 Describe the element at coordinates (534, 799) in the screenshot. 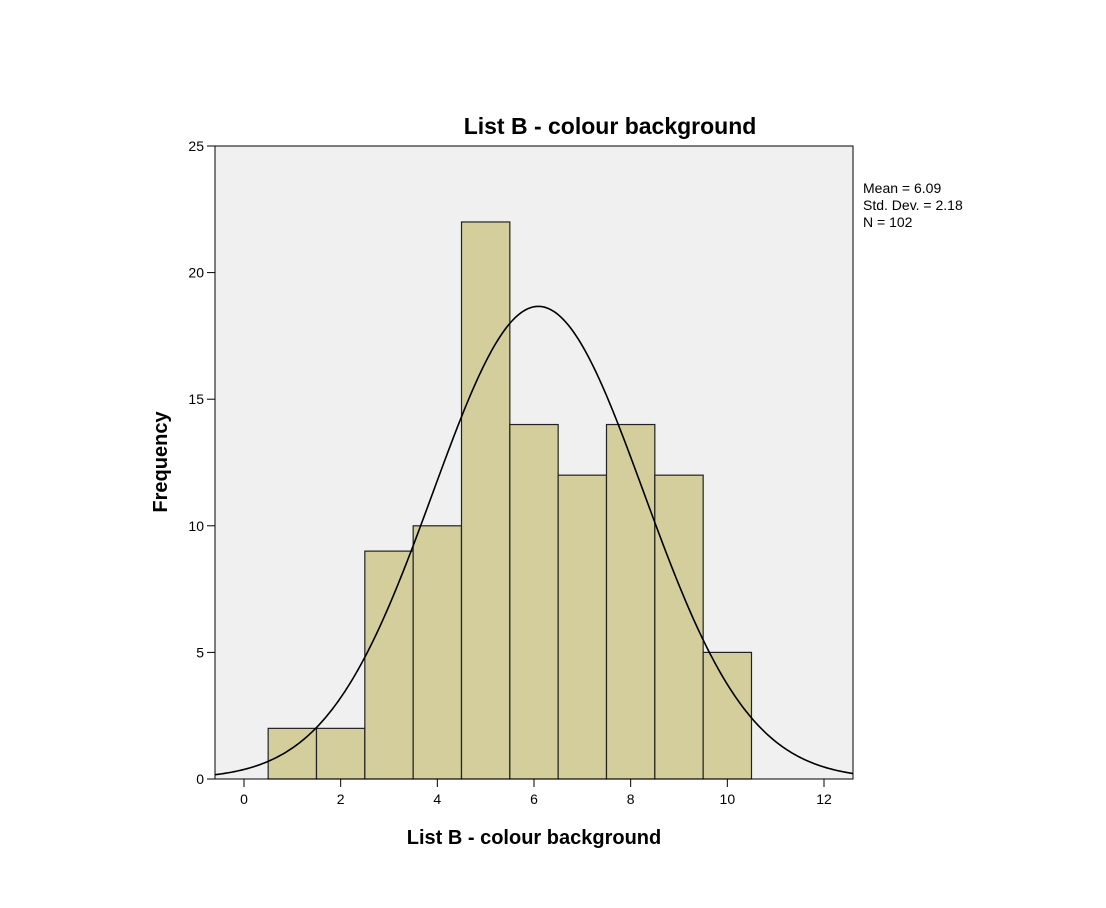

I see `x-tick-label: 6` at that location.